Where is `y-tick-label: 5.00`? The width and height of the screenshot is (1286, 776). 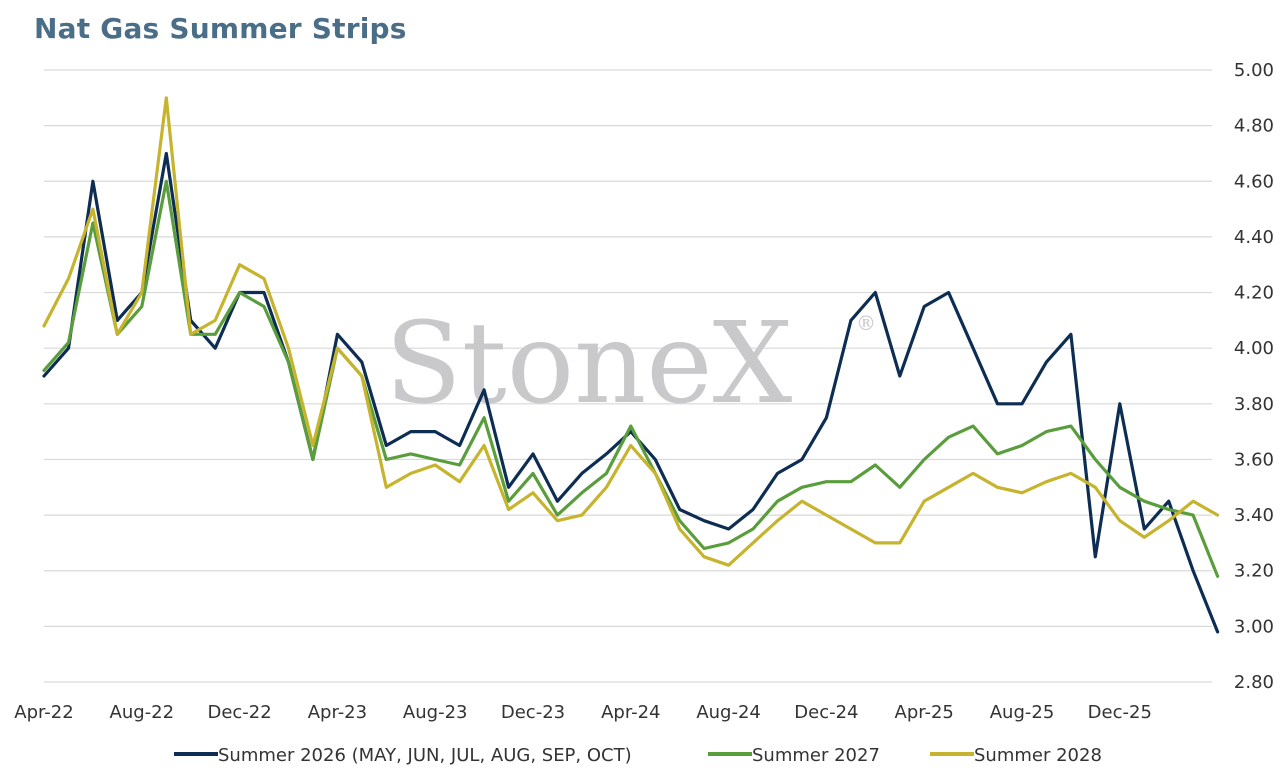 y-tick-label: 5.00 is located at coordinates (1254, 70).